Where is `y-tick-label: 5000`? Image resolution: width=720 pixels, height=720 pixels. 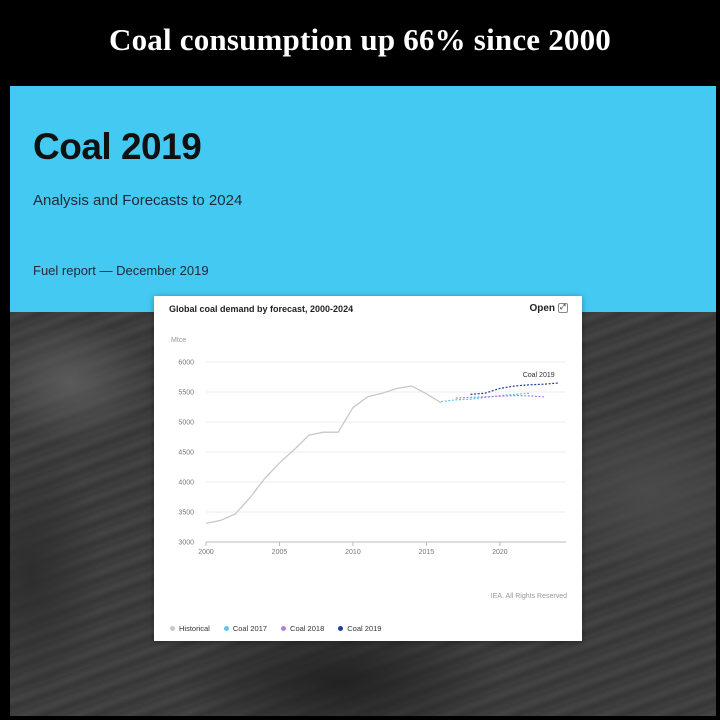 y-tick-label: 5000 is located at coordinates (186, 423).